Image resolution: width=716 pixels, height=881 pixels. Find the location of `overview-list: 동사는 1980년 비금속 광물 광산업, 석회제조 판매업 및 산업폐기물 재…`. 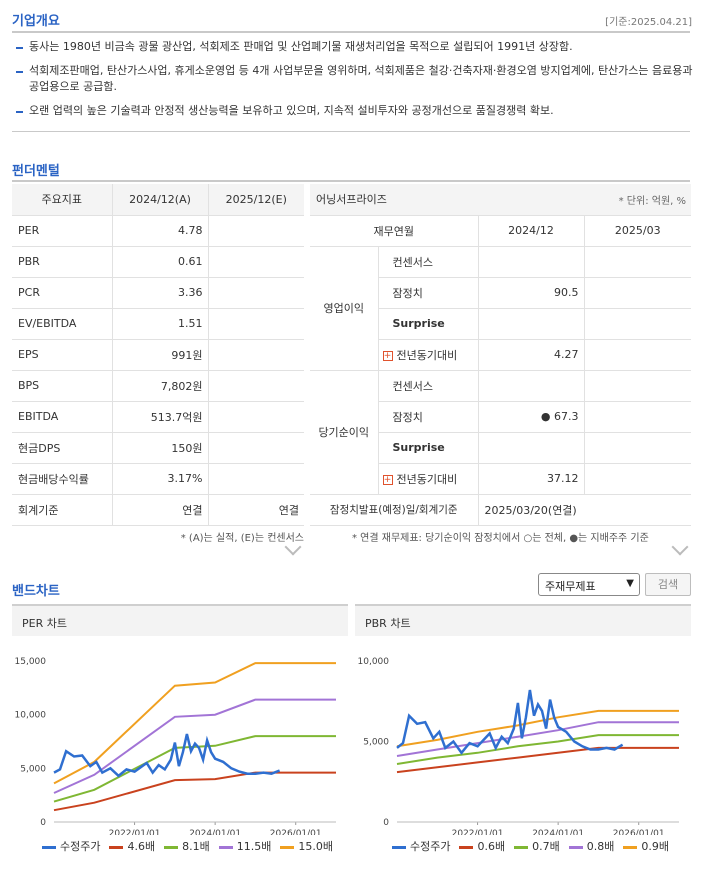

overview-list: 동사는 1980년 비금속 광물 광산업, 석회제조 판매업 및 산업폐기물 재… is located at coordinates (354, 83).